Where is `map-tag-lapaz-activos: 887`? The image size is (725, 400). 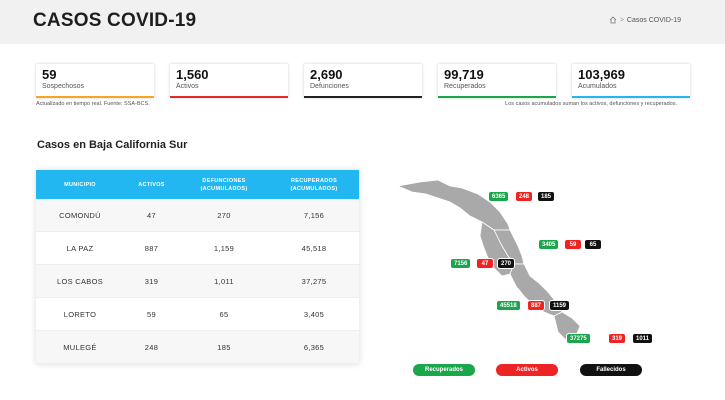 map-tag-lapaz-activos: 887 is located at coordinates (536, 305).